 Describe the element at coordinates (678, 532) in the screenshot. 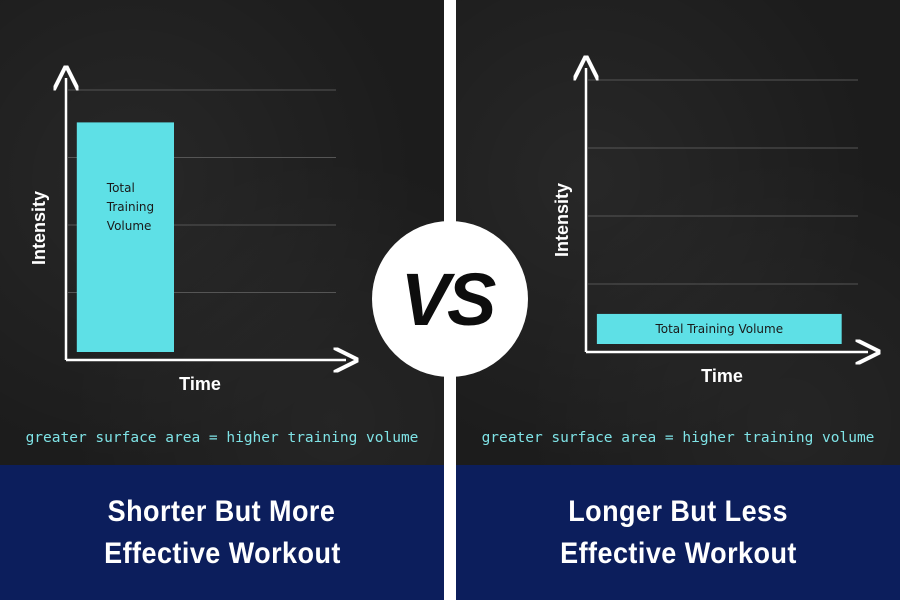

I see `right-footer: Longer But Less Effective Workout` at that location.